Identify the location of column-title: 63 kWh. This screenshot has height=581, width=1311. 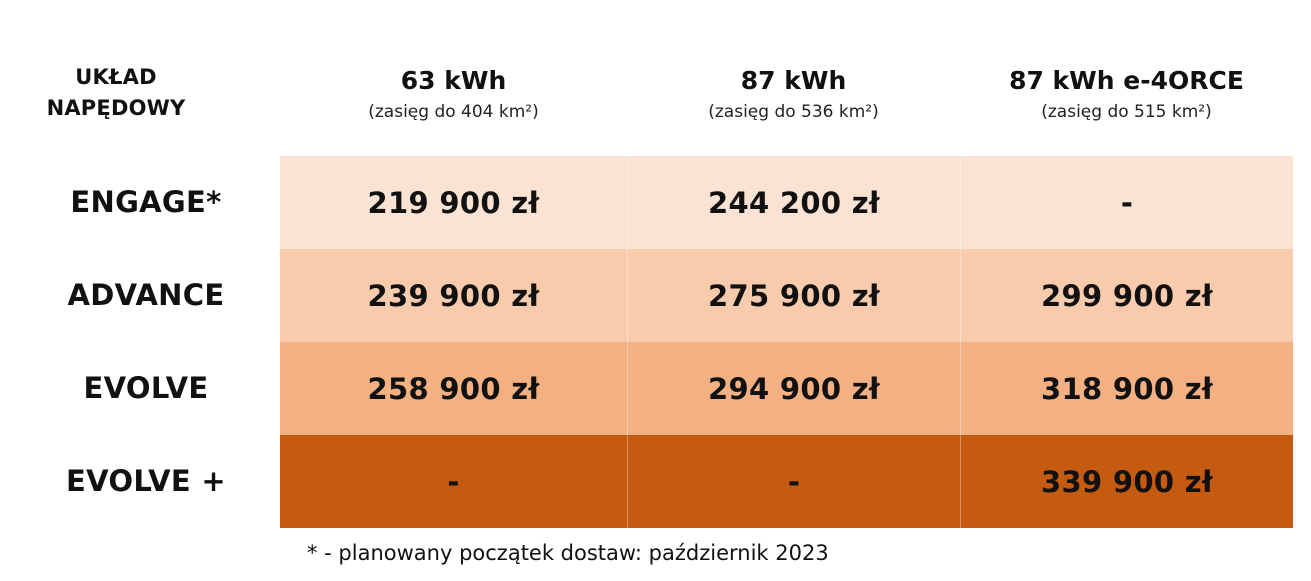
(453, 80).